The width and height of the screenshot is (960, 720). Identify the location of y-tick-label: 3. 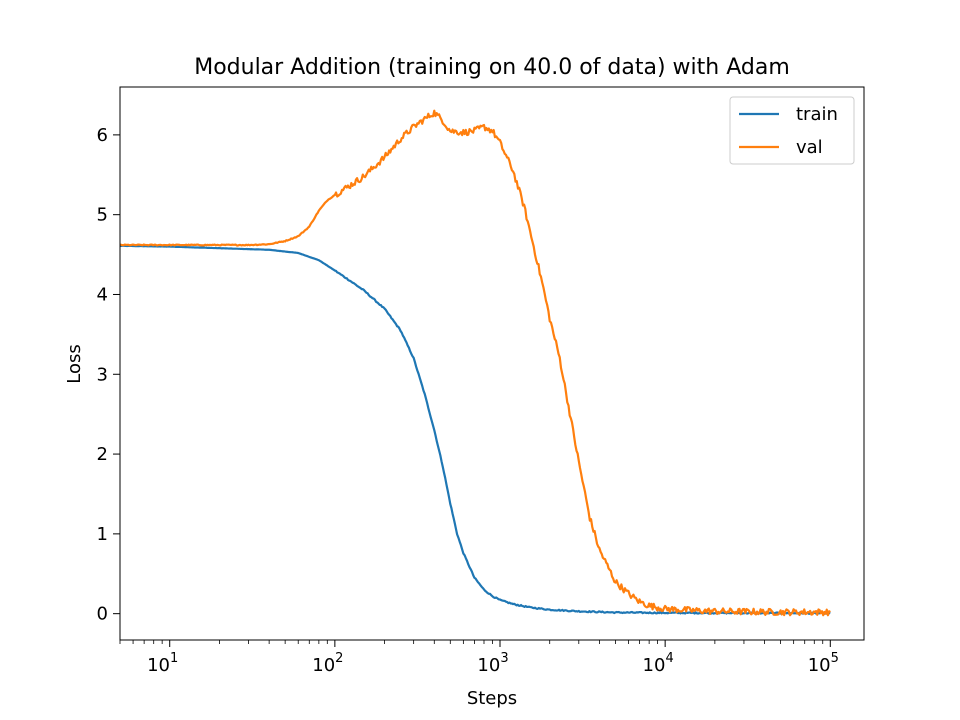
(102, 374).